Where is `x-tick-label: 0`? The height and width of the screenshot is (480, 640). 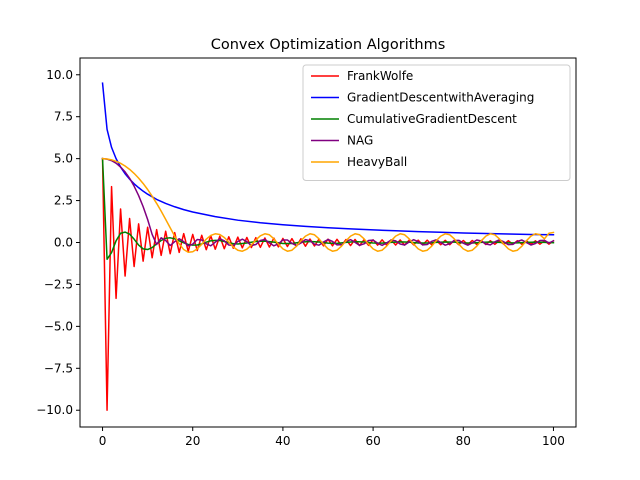 x-tick-label: 0 is located at coordinates (103, 441).